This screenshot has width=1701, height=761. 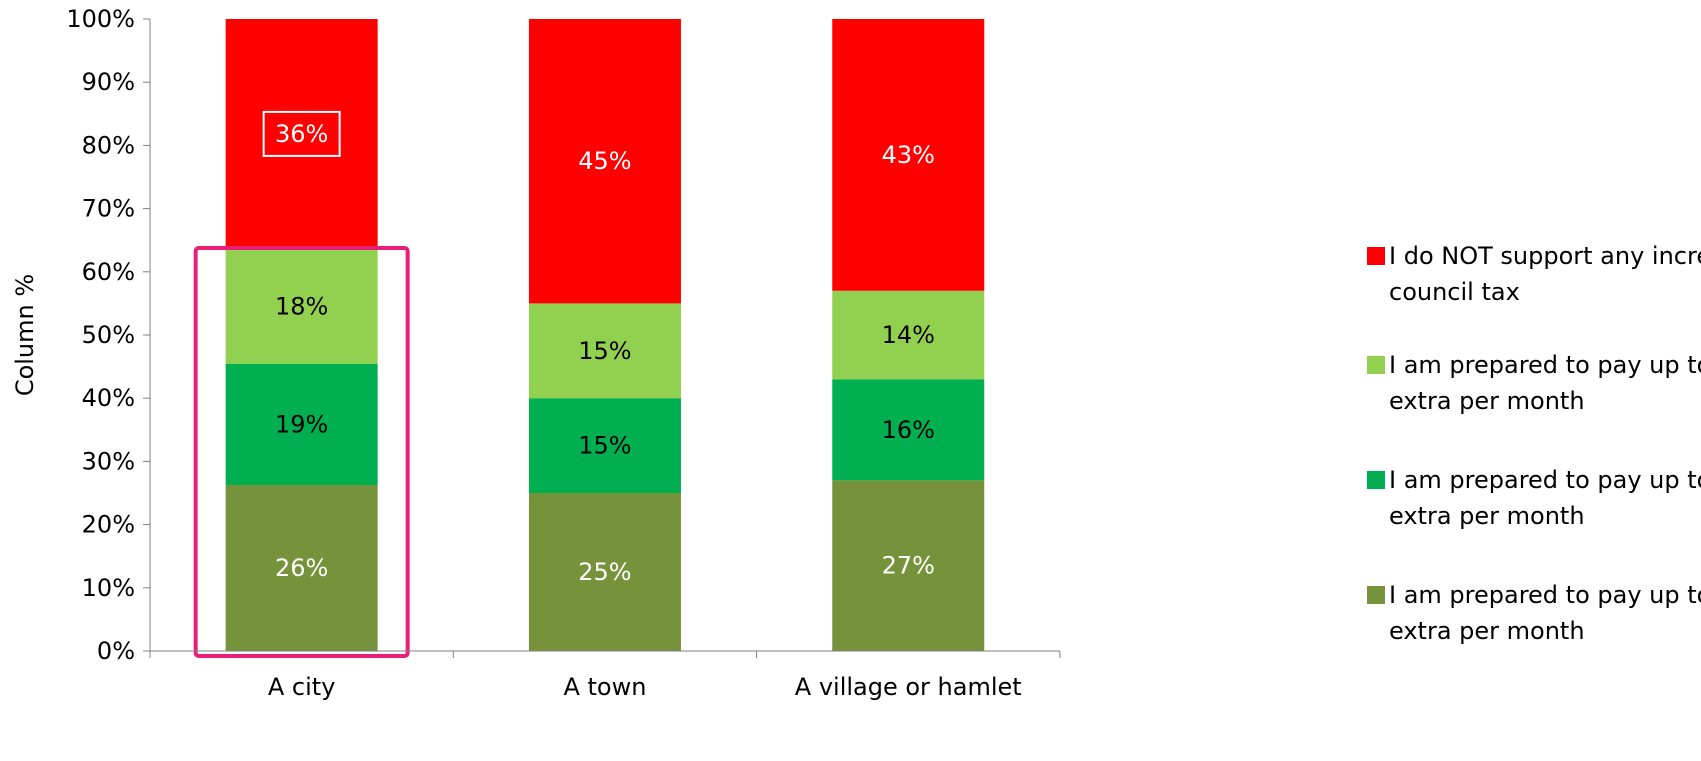 I want to click on x-tick-label-a-city: A city, so click(x=302, y=687).